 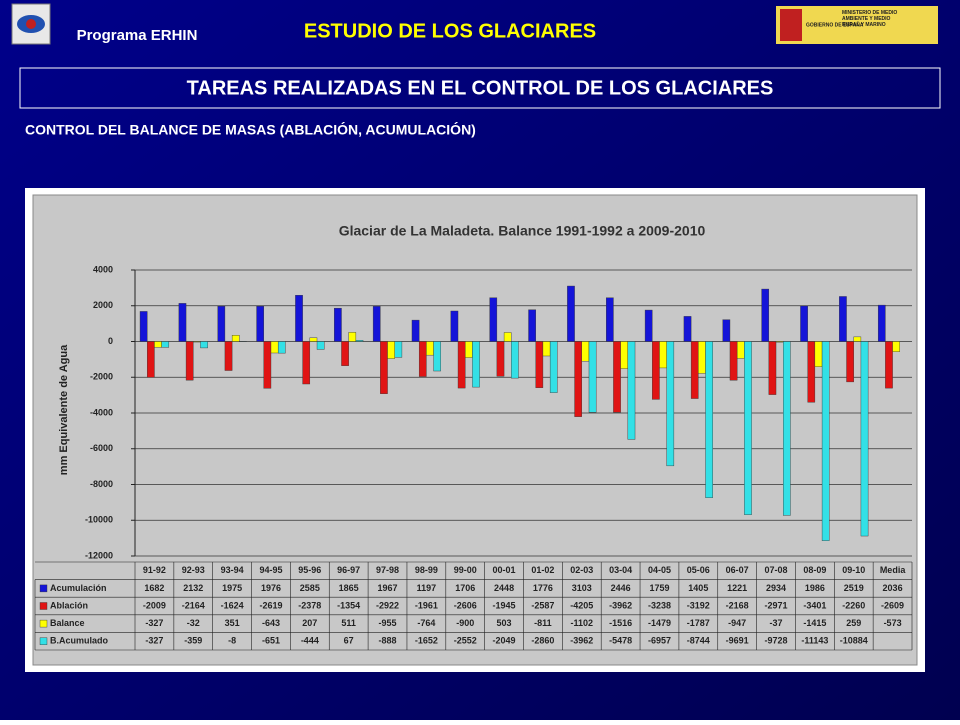 I want to click on table-value: 2934, so click(x=776, y=588).